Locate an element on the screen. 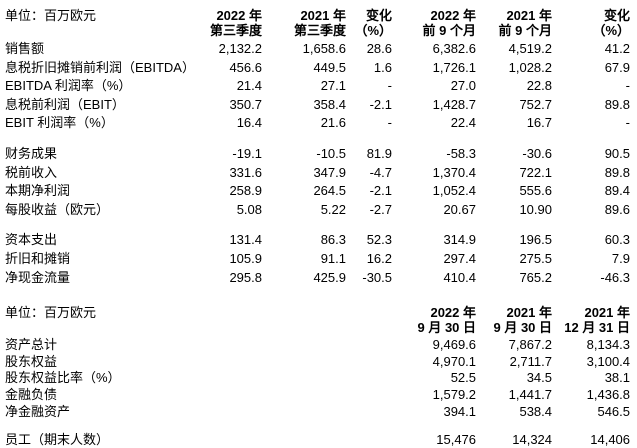 The width and height of the screenshot is (637, 448). cell: 21.4 is located at coordinates (249, 86).